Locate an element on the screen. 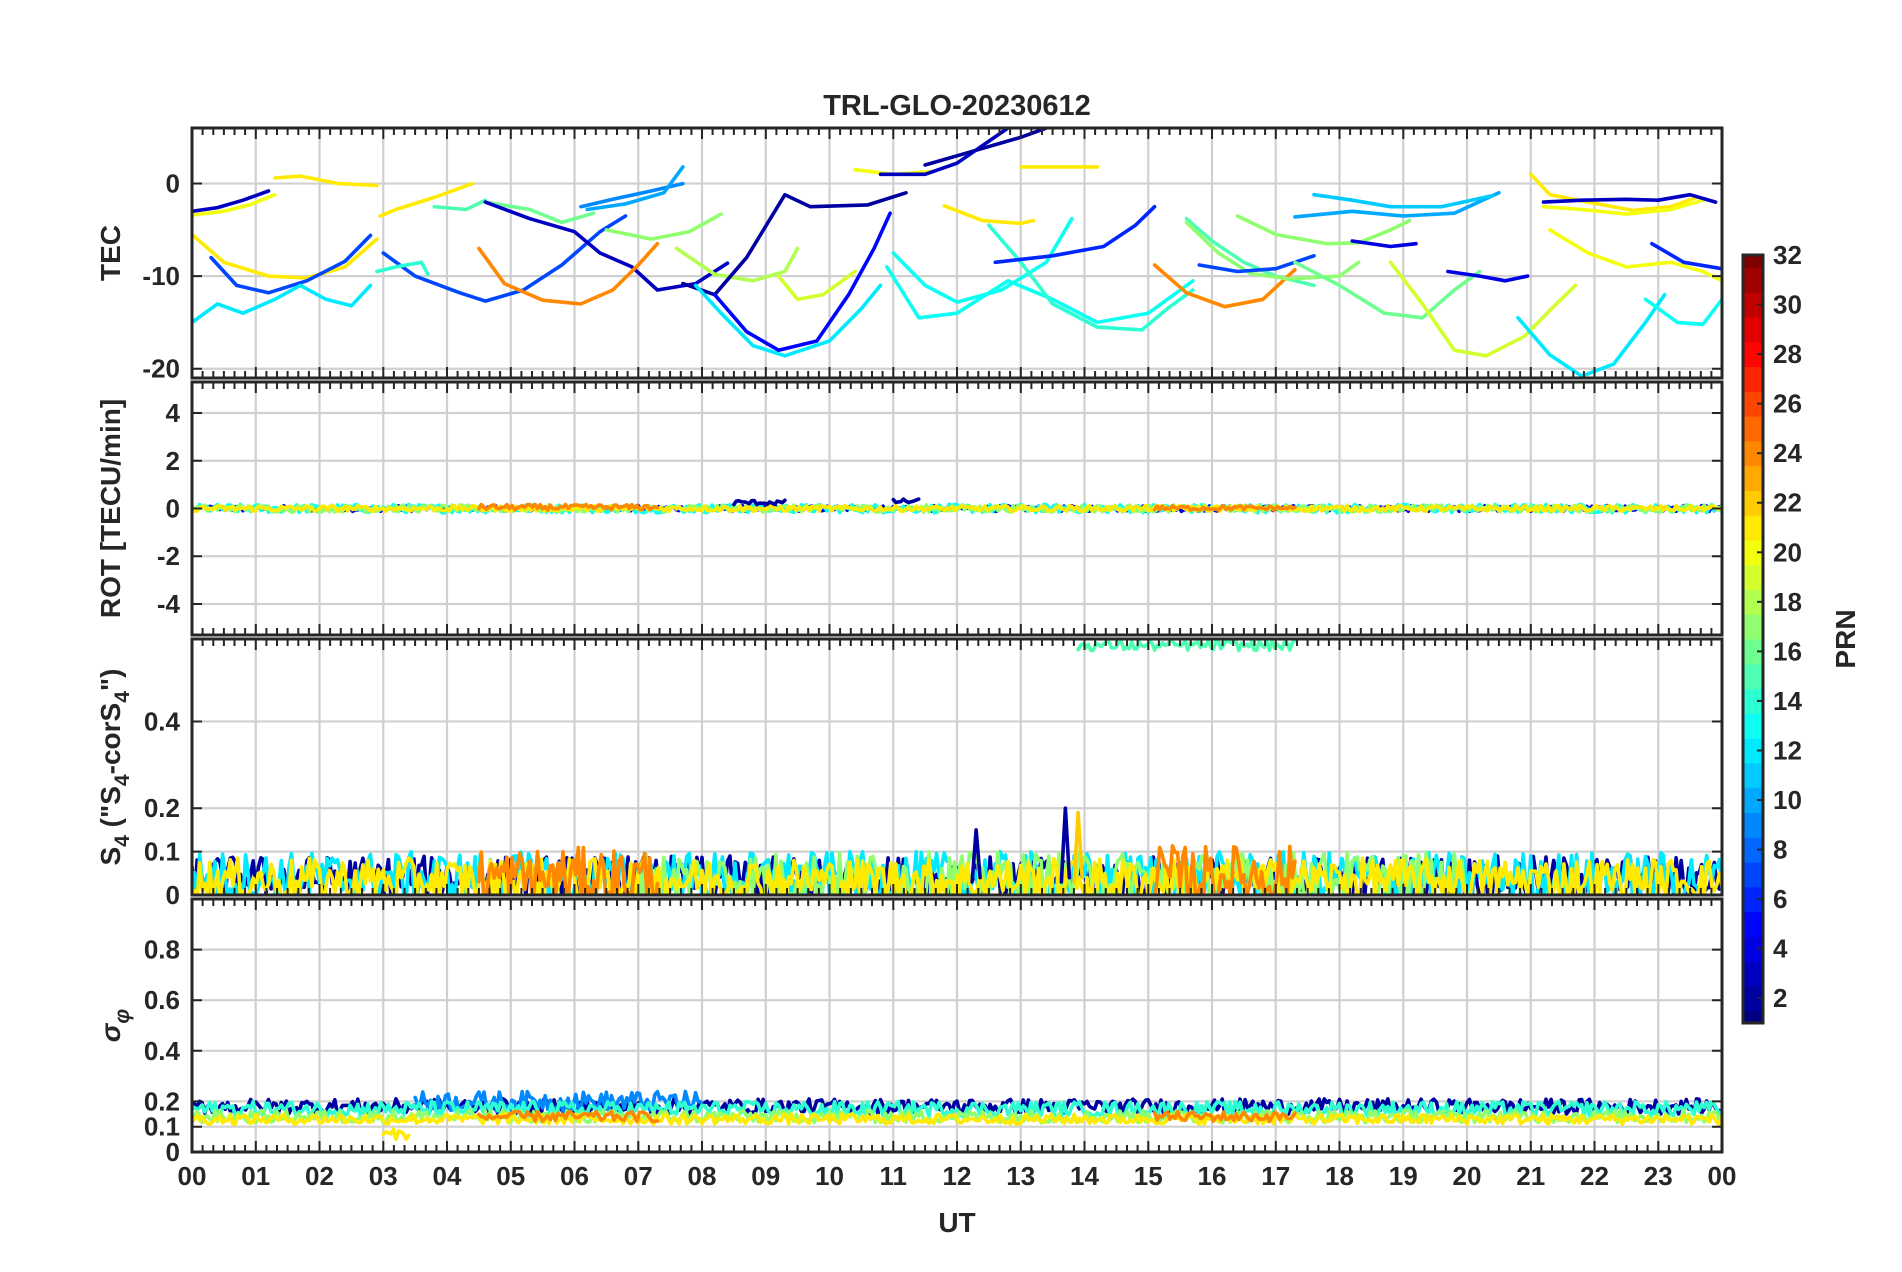 The height and width of the screenshot is (1272, 1902). chart-title: TRL-GLO-20230612 is located at coordinates (957, 106).